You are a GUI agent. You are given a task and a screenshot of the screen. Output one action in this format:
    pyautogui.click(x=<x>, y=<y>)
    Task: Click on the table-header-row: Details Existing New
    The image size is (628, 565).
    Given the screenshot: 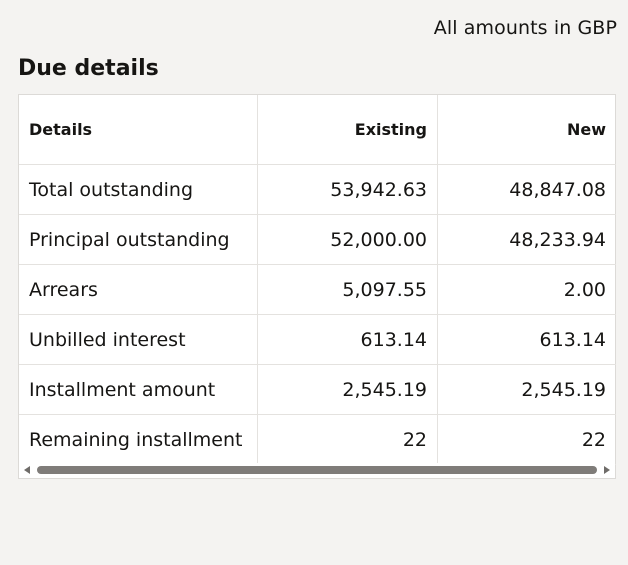 What is the action you would take?
    pyautogui.click(x=317, y=130)
    